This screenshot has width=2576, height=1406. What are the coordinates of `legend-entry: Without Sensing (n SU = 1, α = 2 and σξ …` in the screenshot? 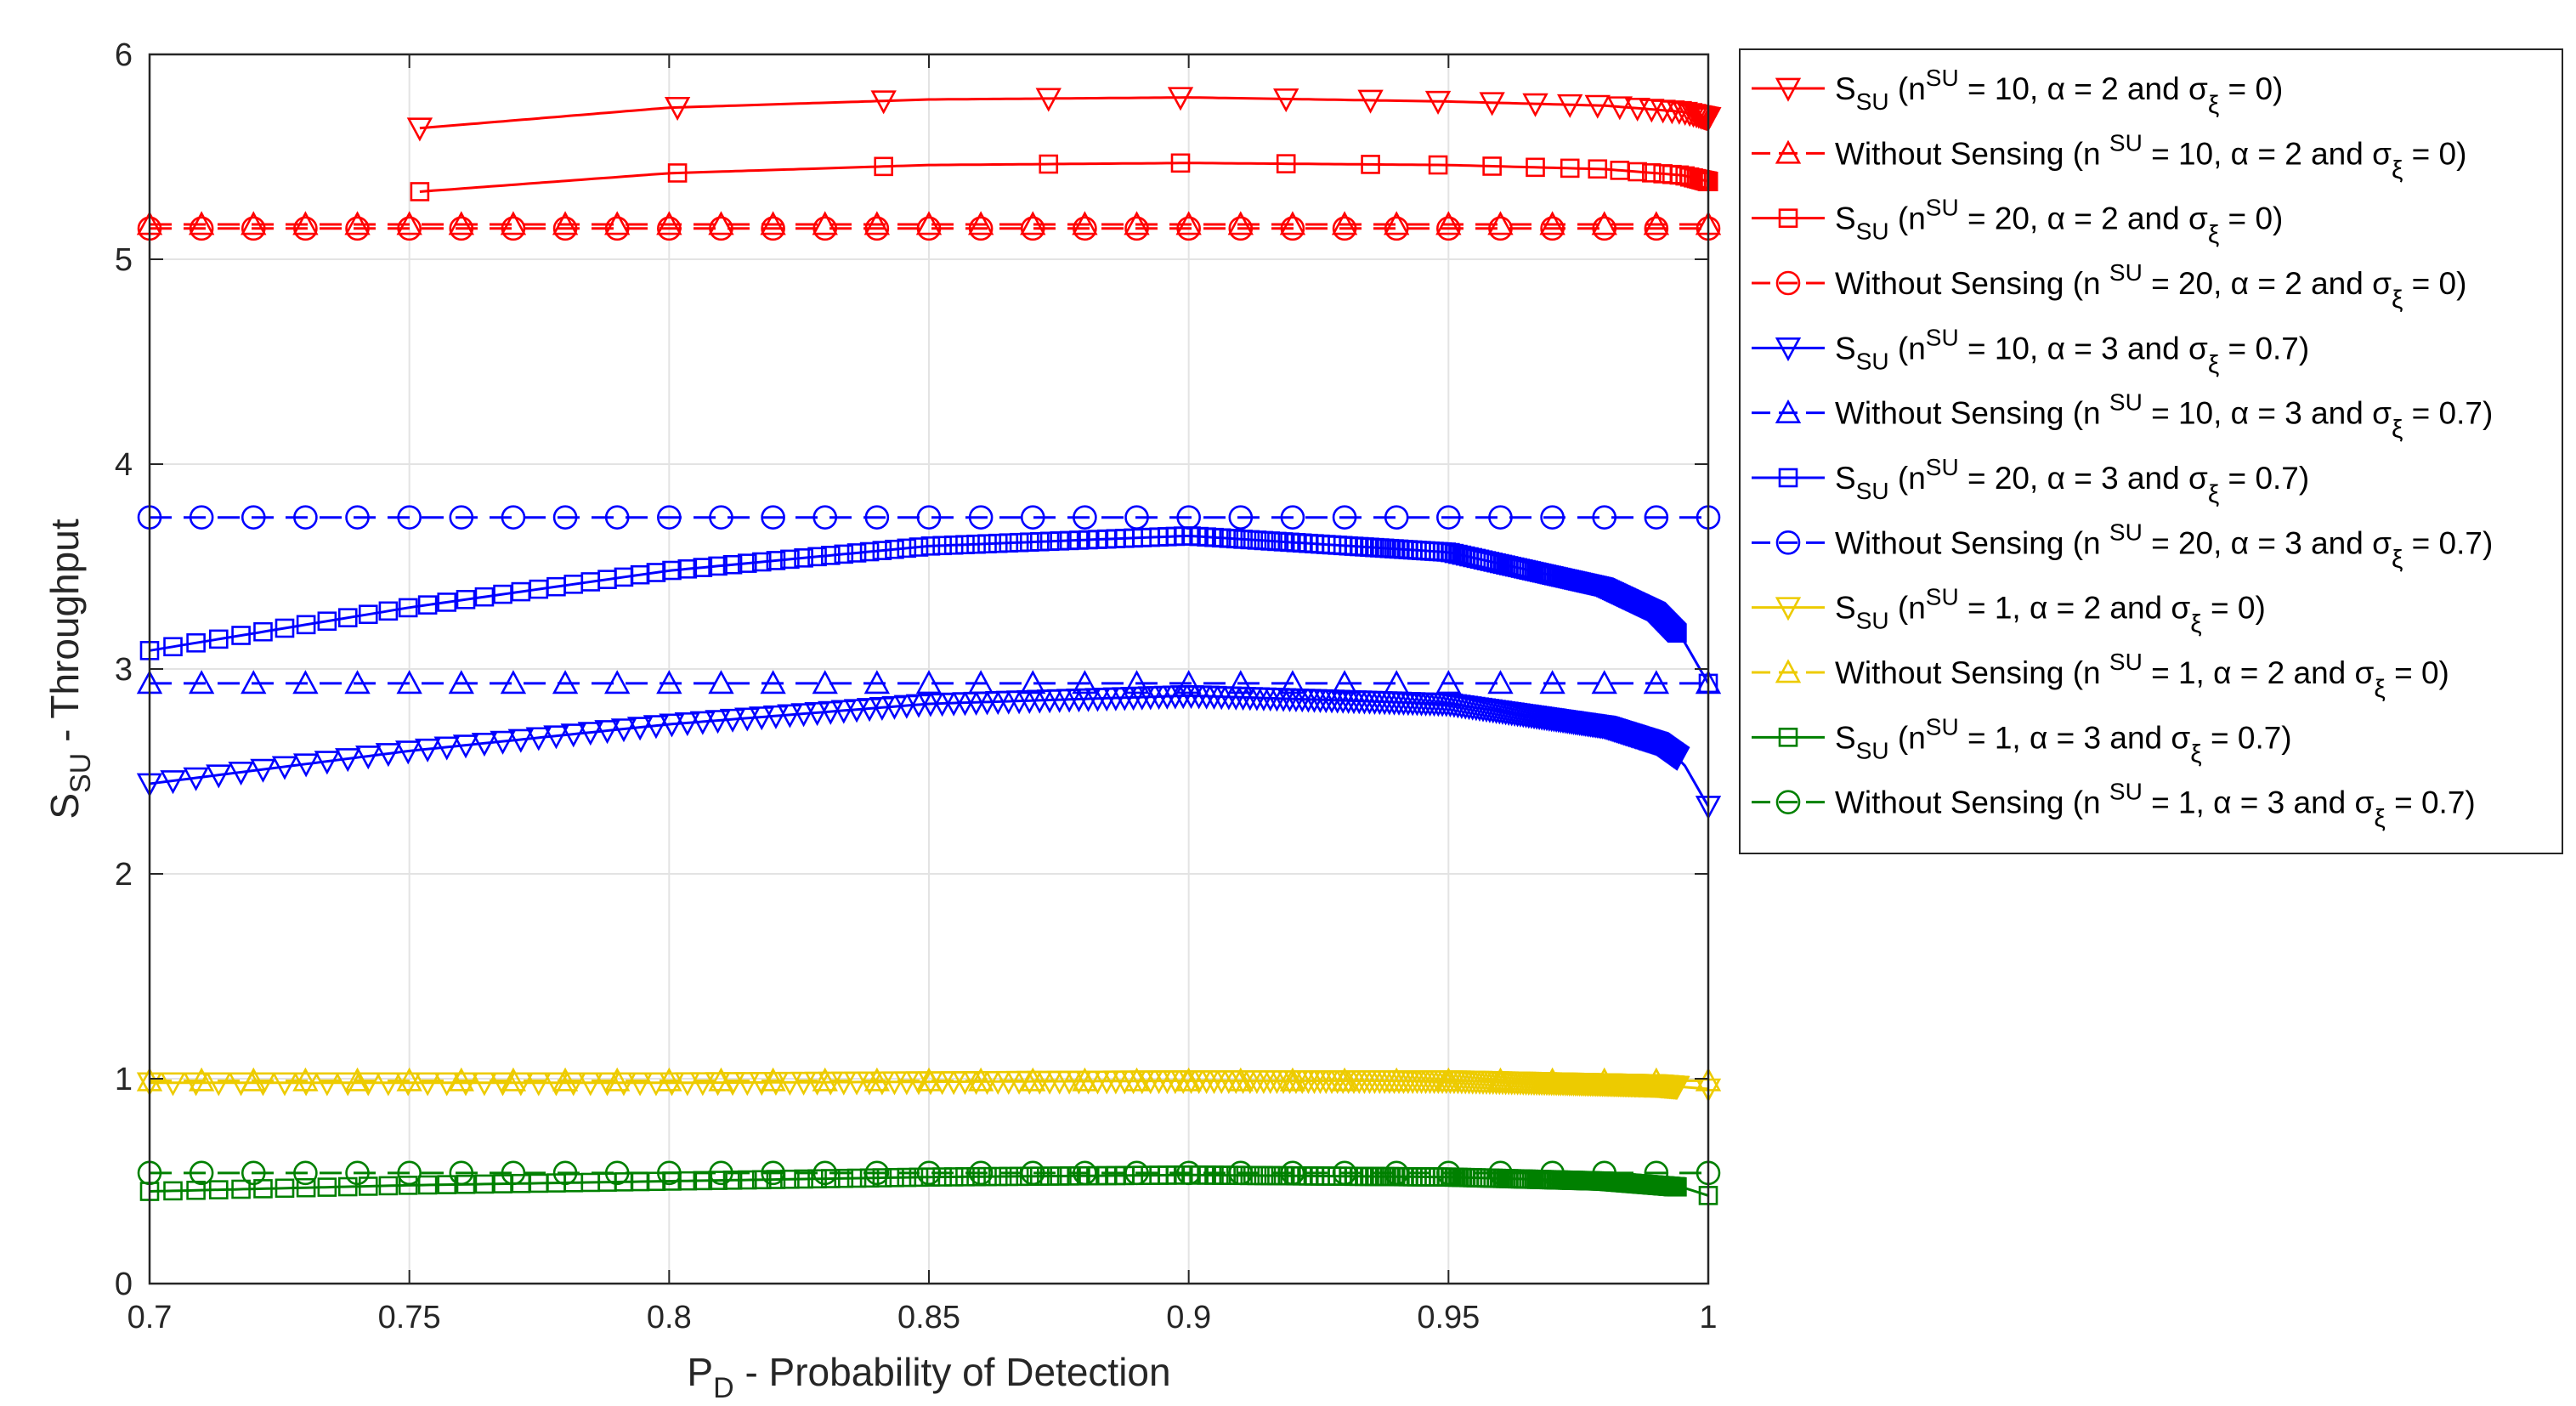 It's located at (2100, 676).